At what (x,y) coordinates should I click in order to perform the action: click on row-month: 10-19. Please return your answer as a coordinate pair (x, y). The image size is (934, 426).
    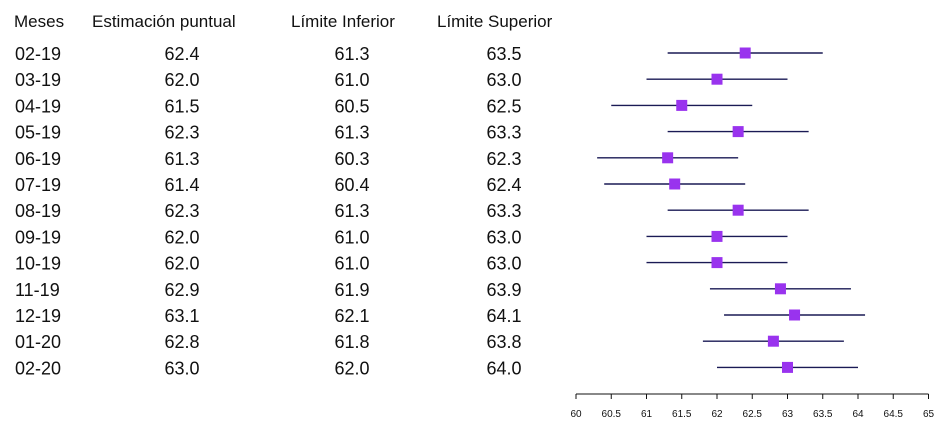
    Looking at the image, I should click on (38, 264).